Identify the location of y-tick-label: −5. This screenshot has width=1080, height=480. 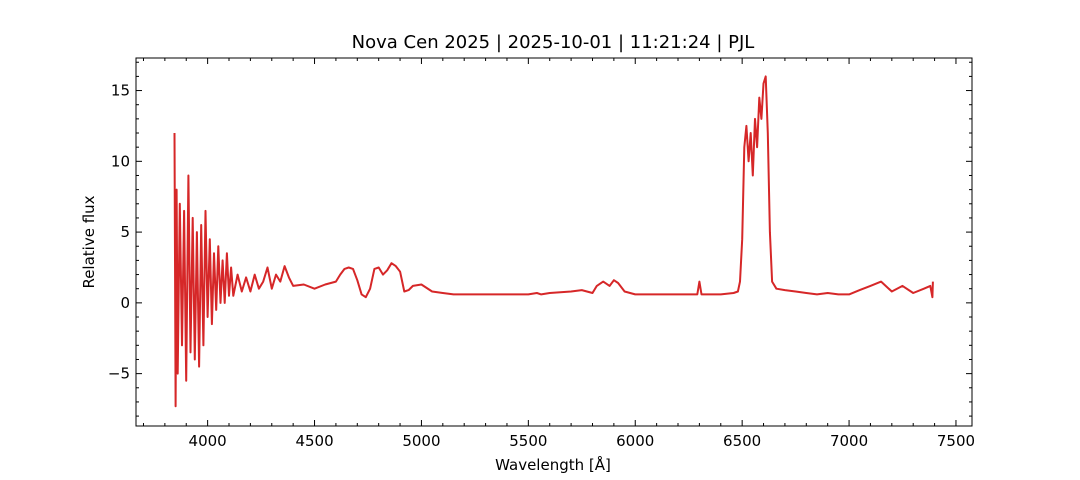
(119, 374).